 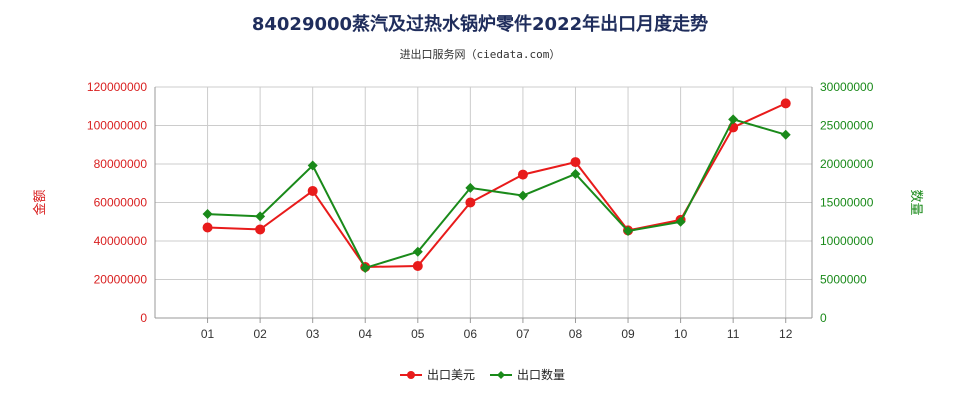 What do you see at coordinates (847, 164) in the screenshot?
I see `y-right-tick-label: 20000000` at bounding box center [847, 164].